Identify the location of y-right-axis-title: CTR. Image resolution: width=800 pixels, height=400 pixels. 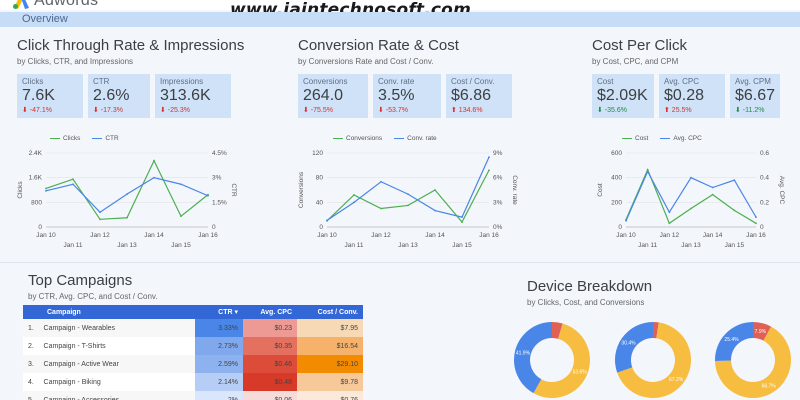
(233, 190).